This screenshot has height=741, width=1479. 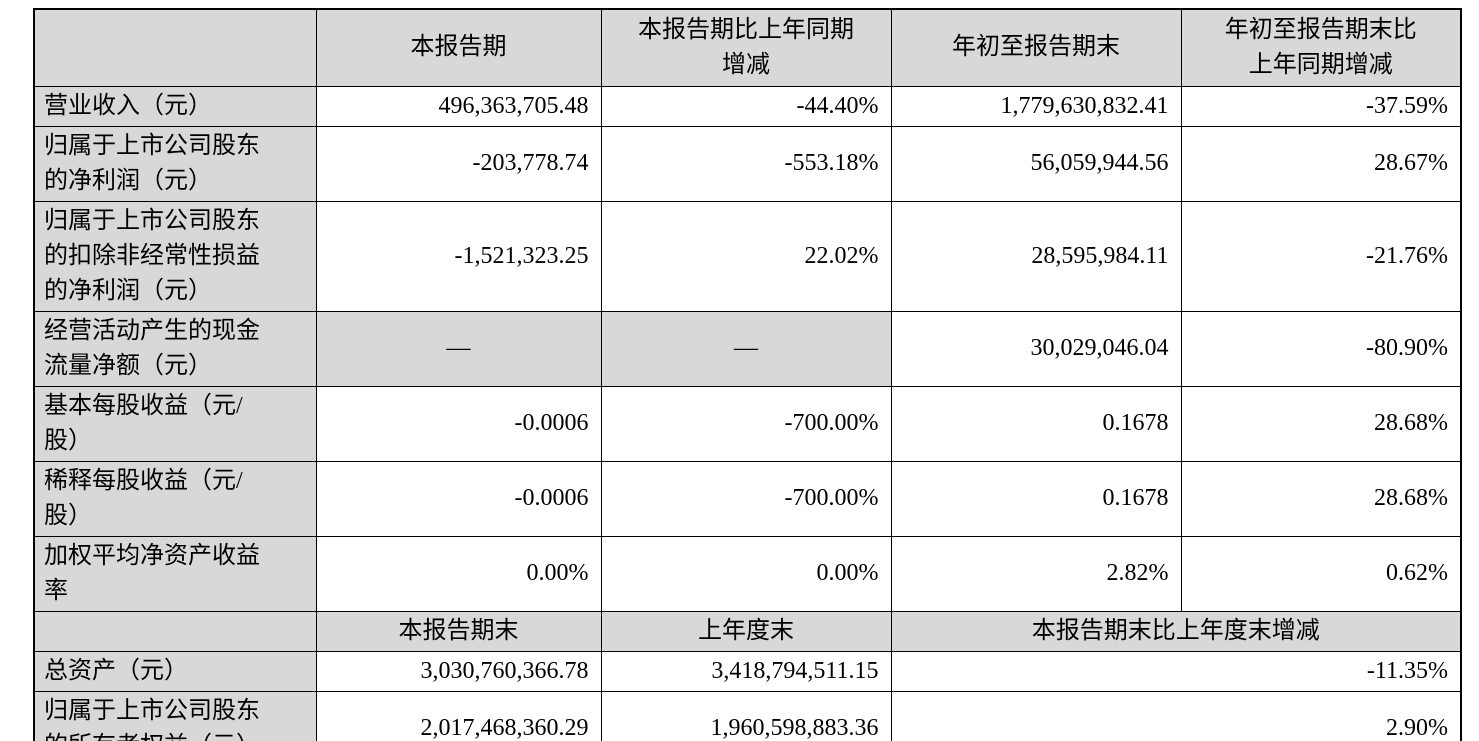 I want to click on value-cell: -44.40%, so click(x=746, y=106).